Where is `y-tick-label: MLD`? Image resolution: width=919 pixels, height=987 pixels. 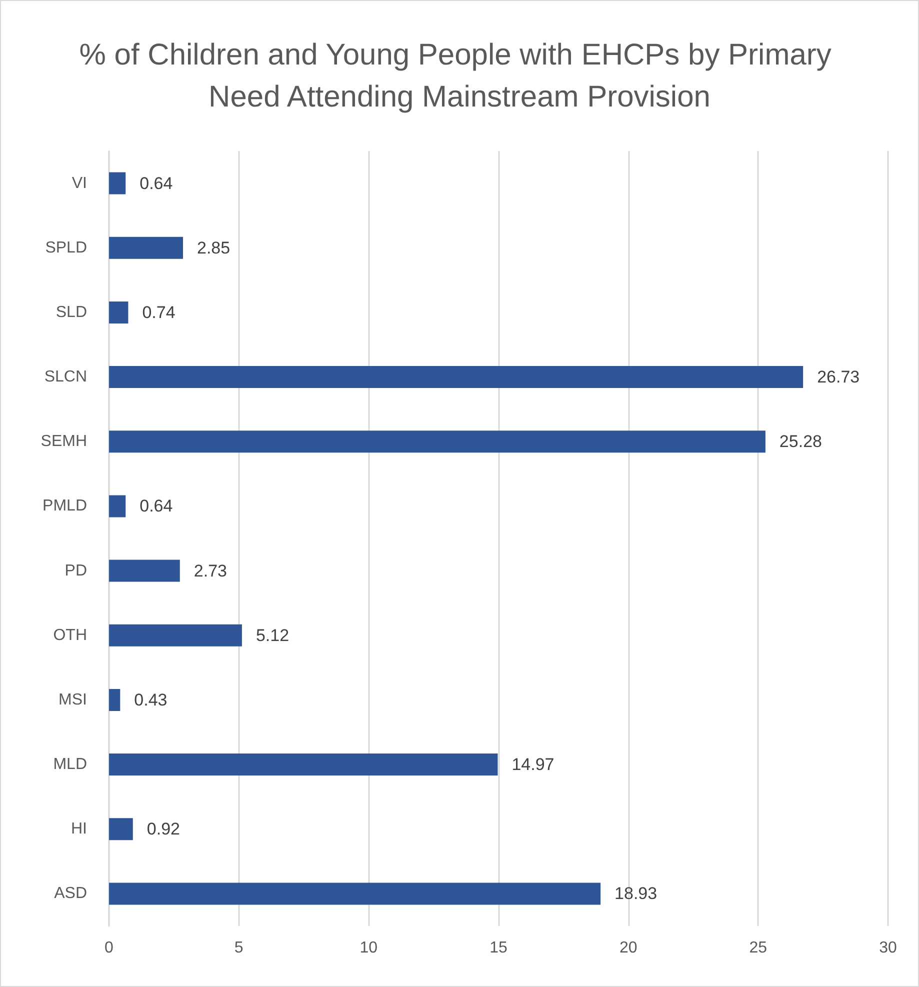
y-tick-label: MLD is located at coordinates (70, 765).